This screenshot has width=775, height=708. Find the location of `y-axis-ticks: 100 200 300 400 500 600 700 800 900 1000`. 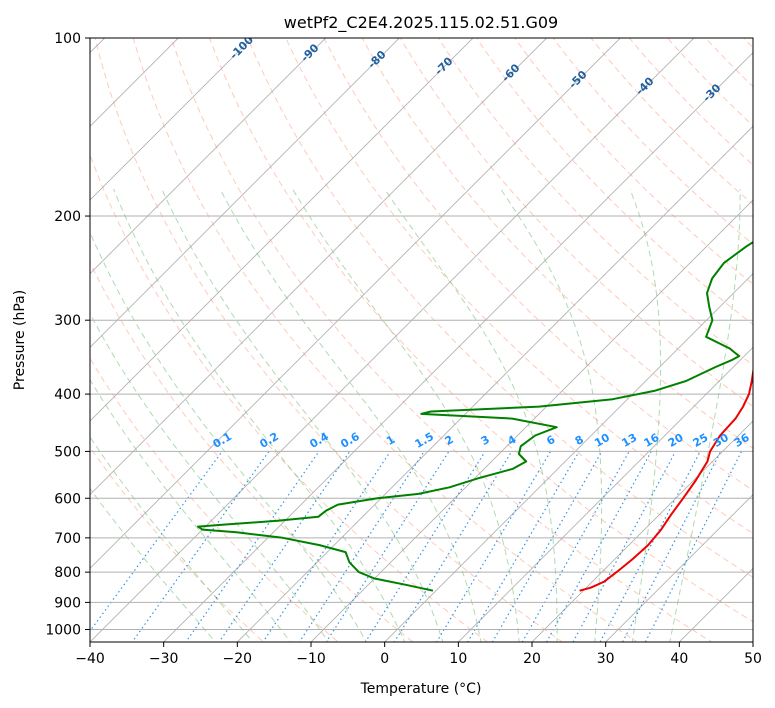

y-axis-ticks: 100 200 300 400 500 600 700 800 900 1000 is located at coordinates (67, 334).